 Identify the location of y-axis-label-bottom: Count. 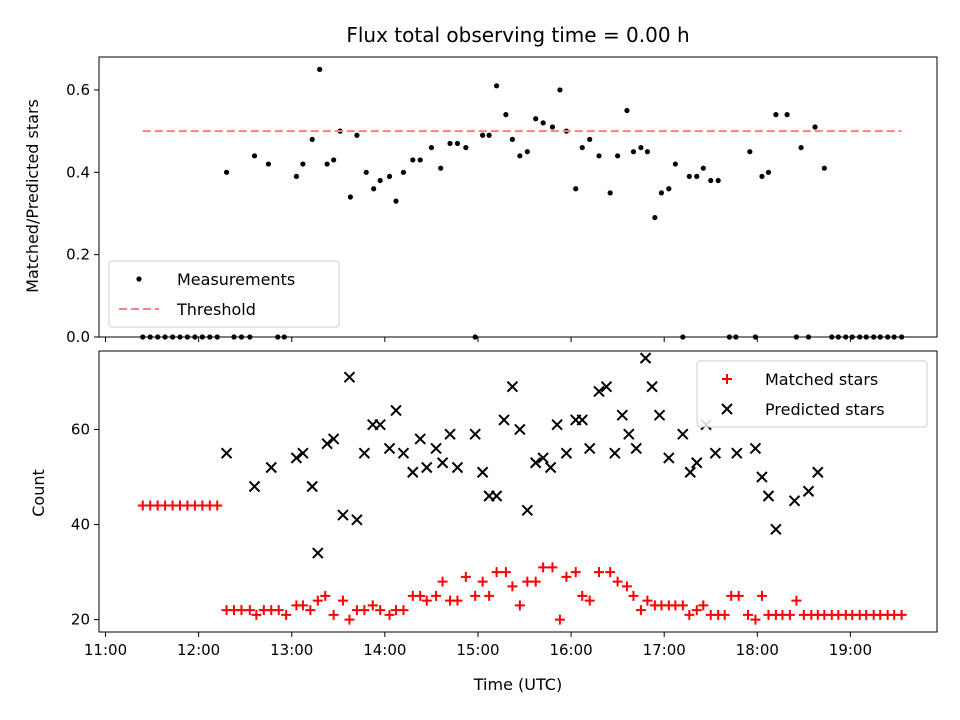
(38, 493).